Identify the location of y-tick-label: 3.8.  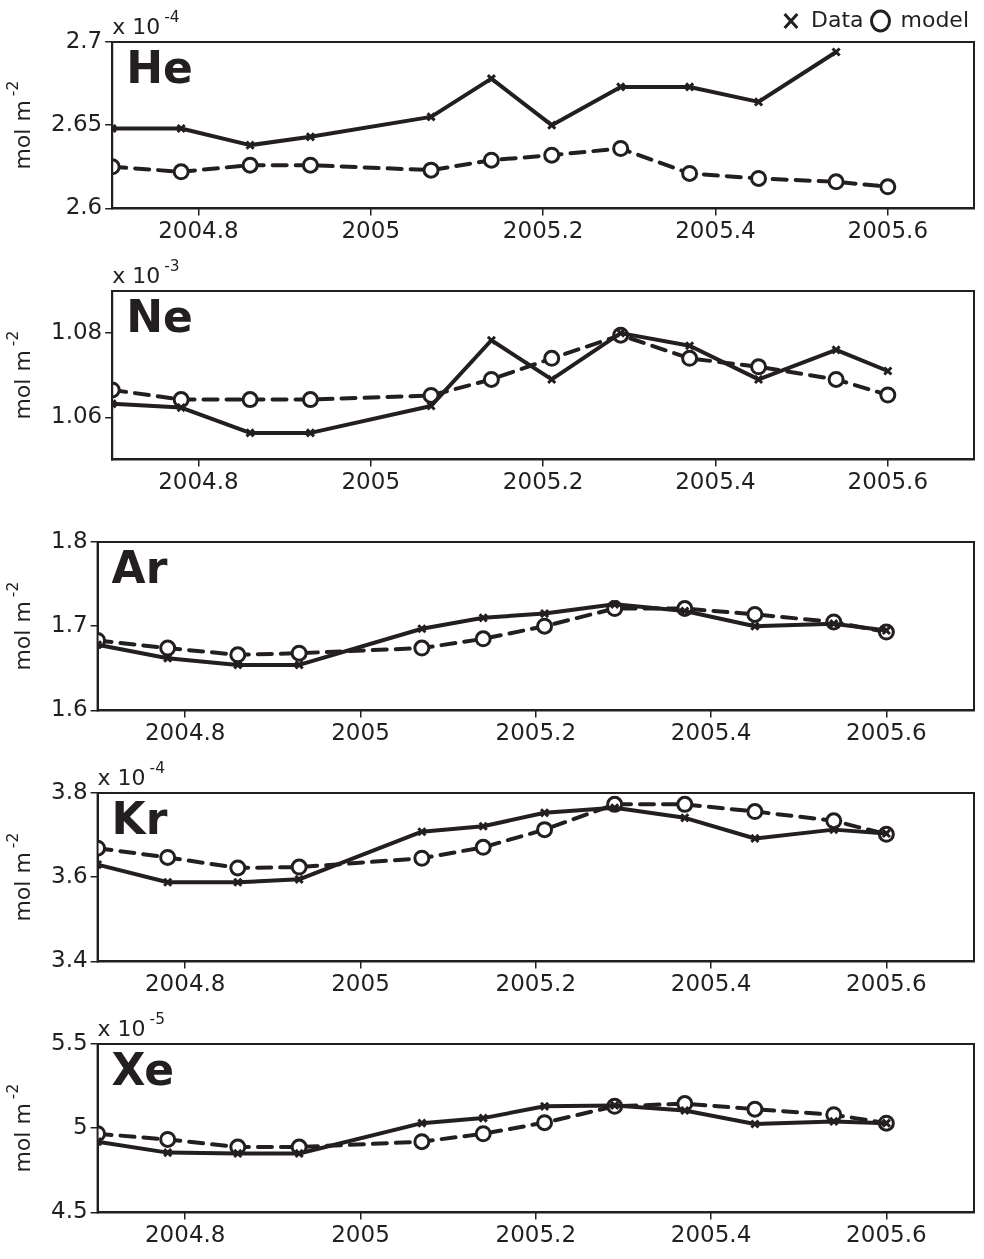
(69, 790).